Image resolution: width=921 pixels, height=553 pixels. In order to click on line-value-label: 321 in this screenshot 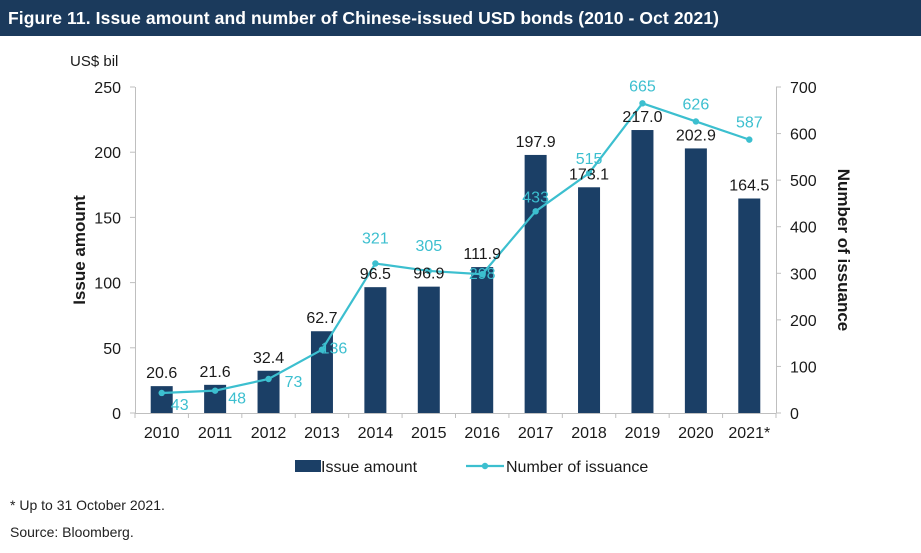, I will do `click(375, 239)`.